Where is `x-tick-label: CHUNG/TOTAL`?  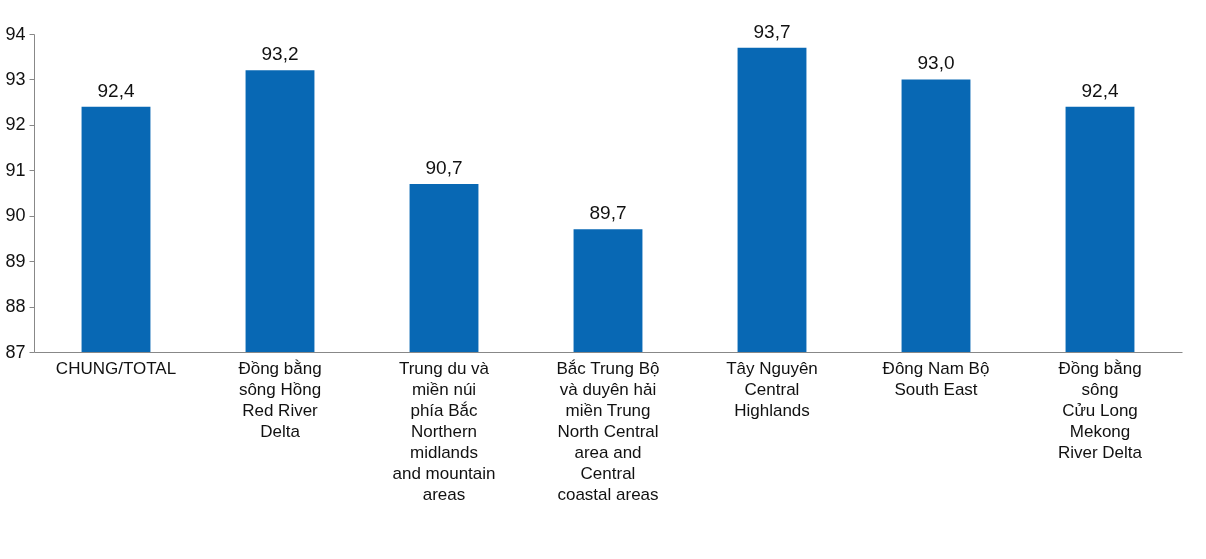 x-tick-label: CHUNG/TOTAL is located at coordinates (116, 368).